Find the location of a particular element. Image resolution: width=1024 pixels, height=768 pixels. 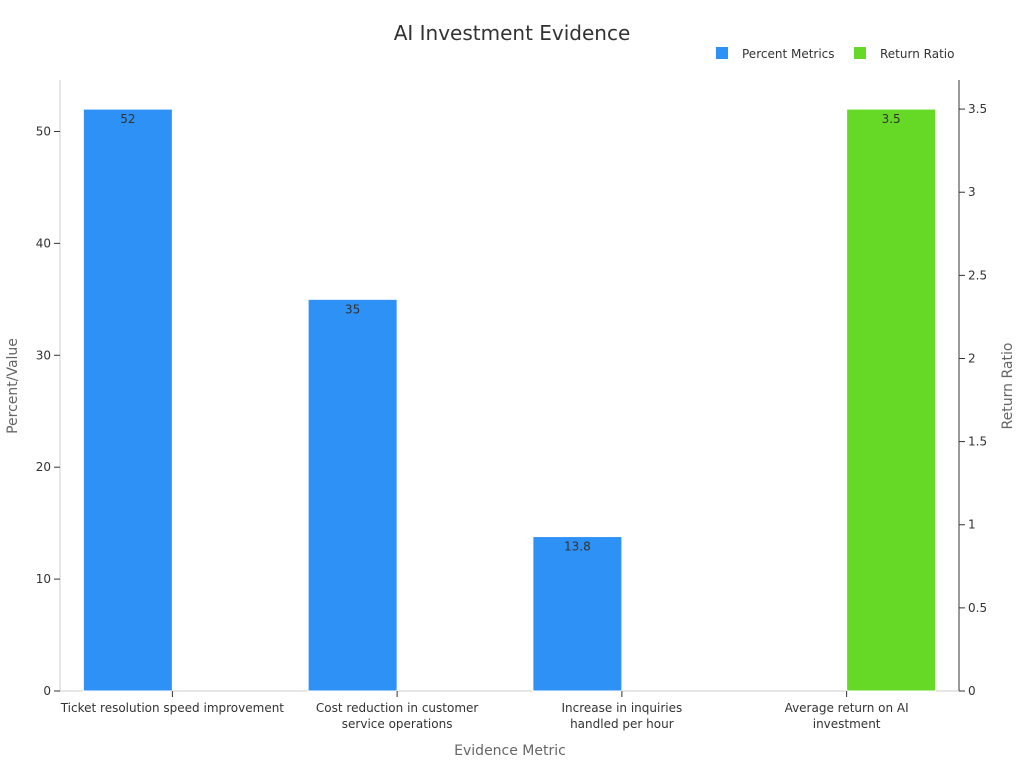

y2-axis-title: Return Ratio is located at coordinates (1008, 386).